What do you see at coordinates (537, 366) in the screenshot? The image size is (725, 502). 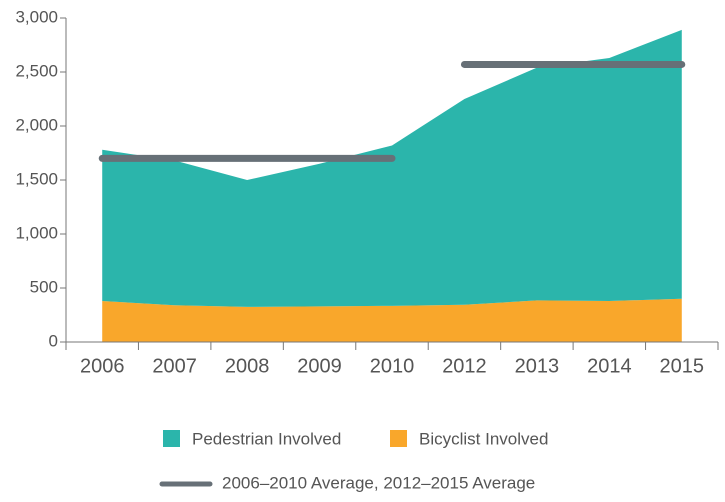 I see `x-tick-label: 2013` at bounding box center [537, 366].